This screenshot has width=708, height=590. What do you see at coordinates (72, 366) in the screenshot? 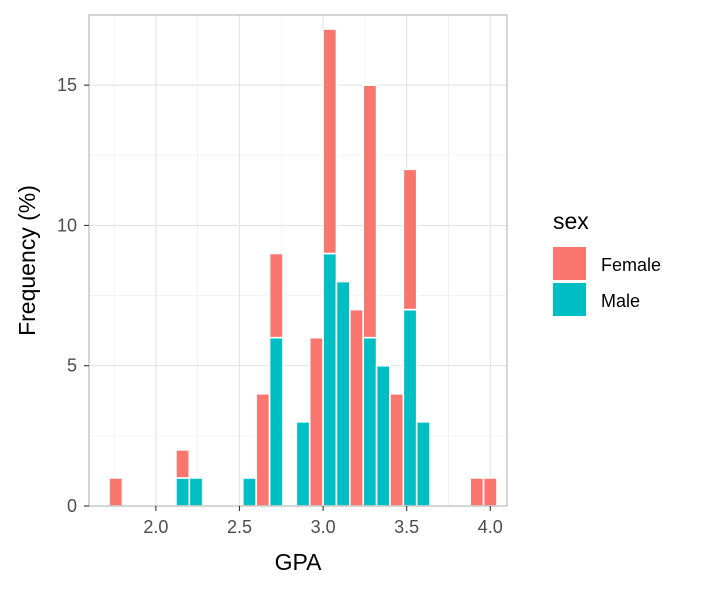
I see `y-tick-label: 5` at bounding box center [72, 366].